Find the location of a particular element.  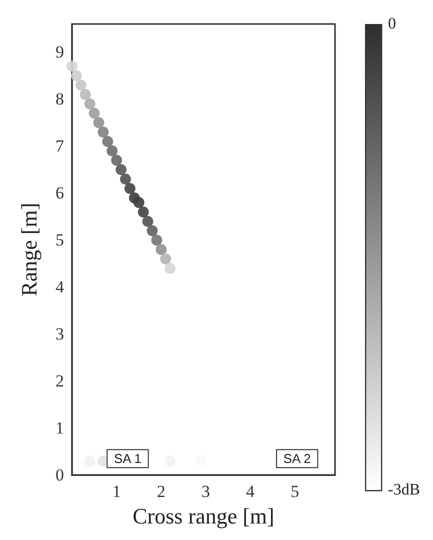

y-tick-label: 0 is located at coordinates (60, 475).